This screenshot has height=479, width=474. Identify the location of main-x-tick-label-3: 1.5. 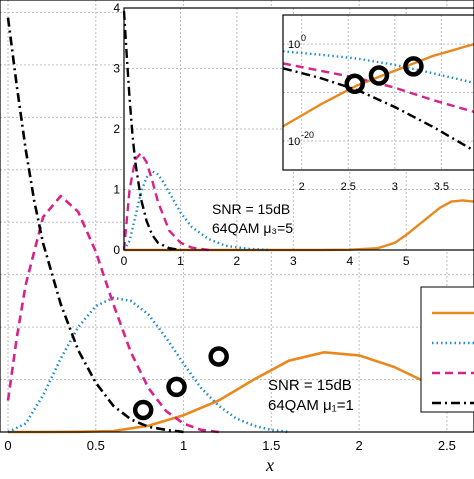
(271, 445).